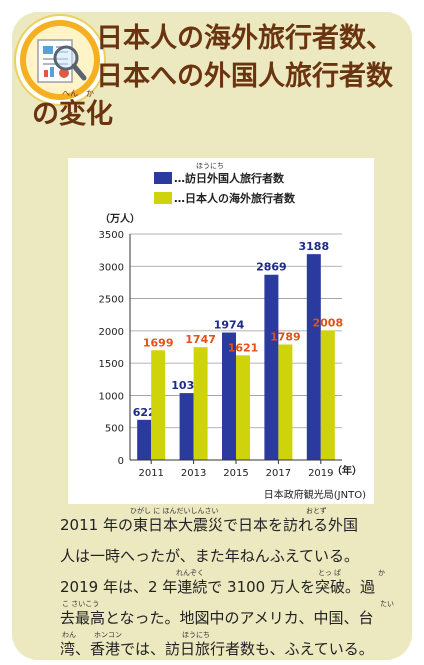 The height and width of the screenshot is (665, 424). I want to click on body-line-5: わん ホンコン ほうにち 湾、香港では、訪日旅行者数も、ふえている。, so click(230, 648).